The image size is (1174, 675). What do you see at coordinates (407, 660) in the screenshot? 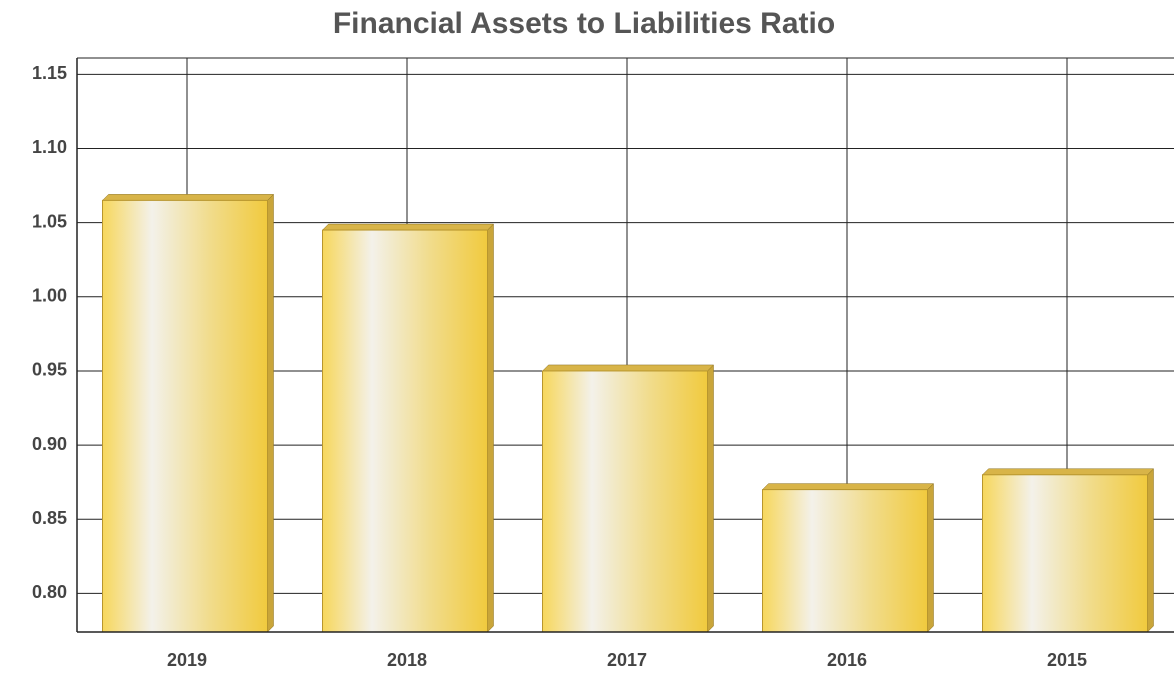
I see `x-tick-label: 2018` at bounding box center [407, 660].